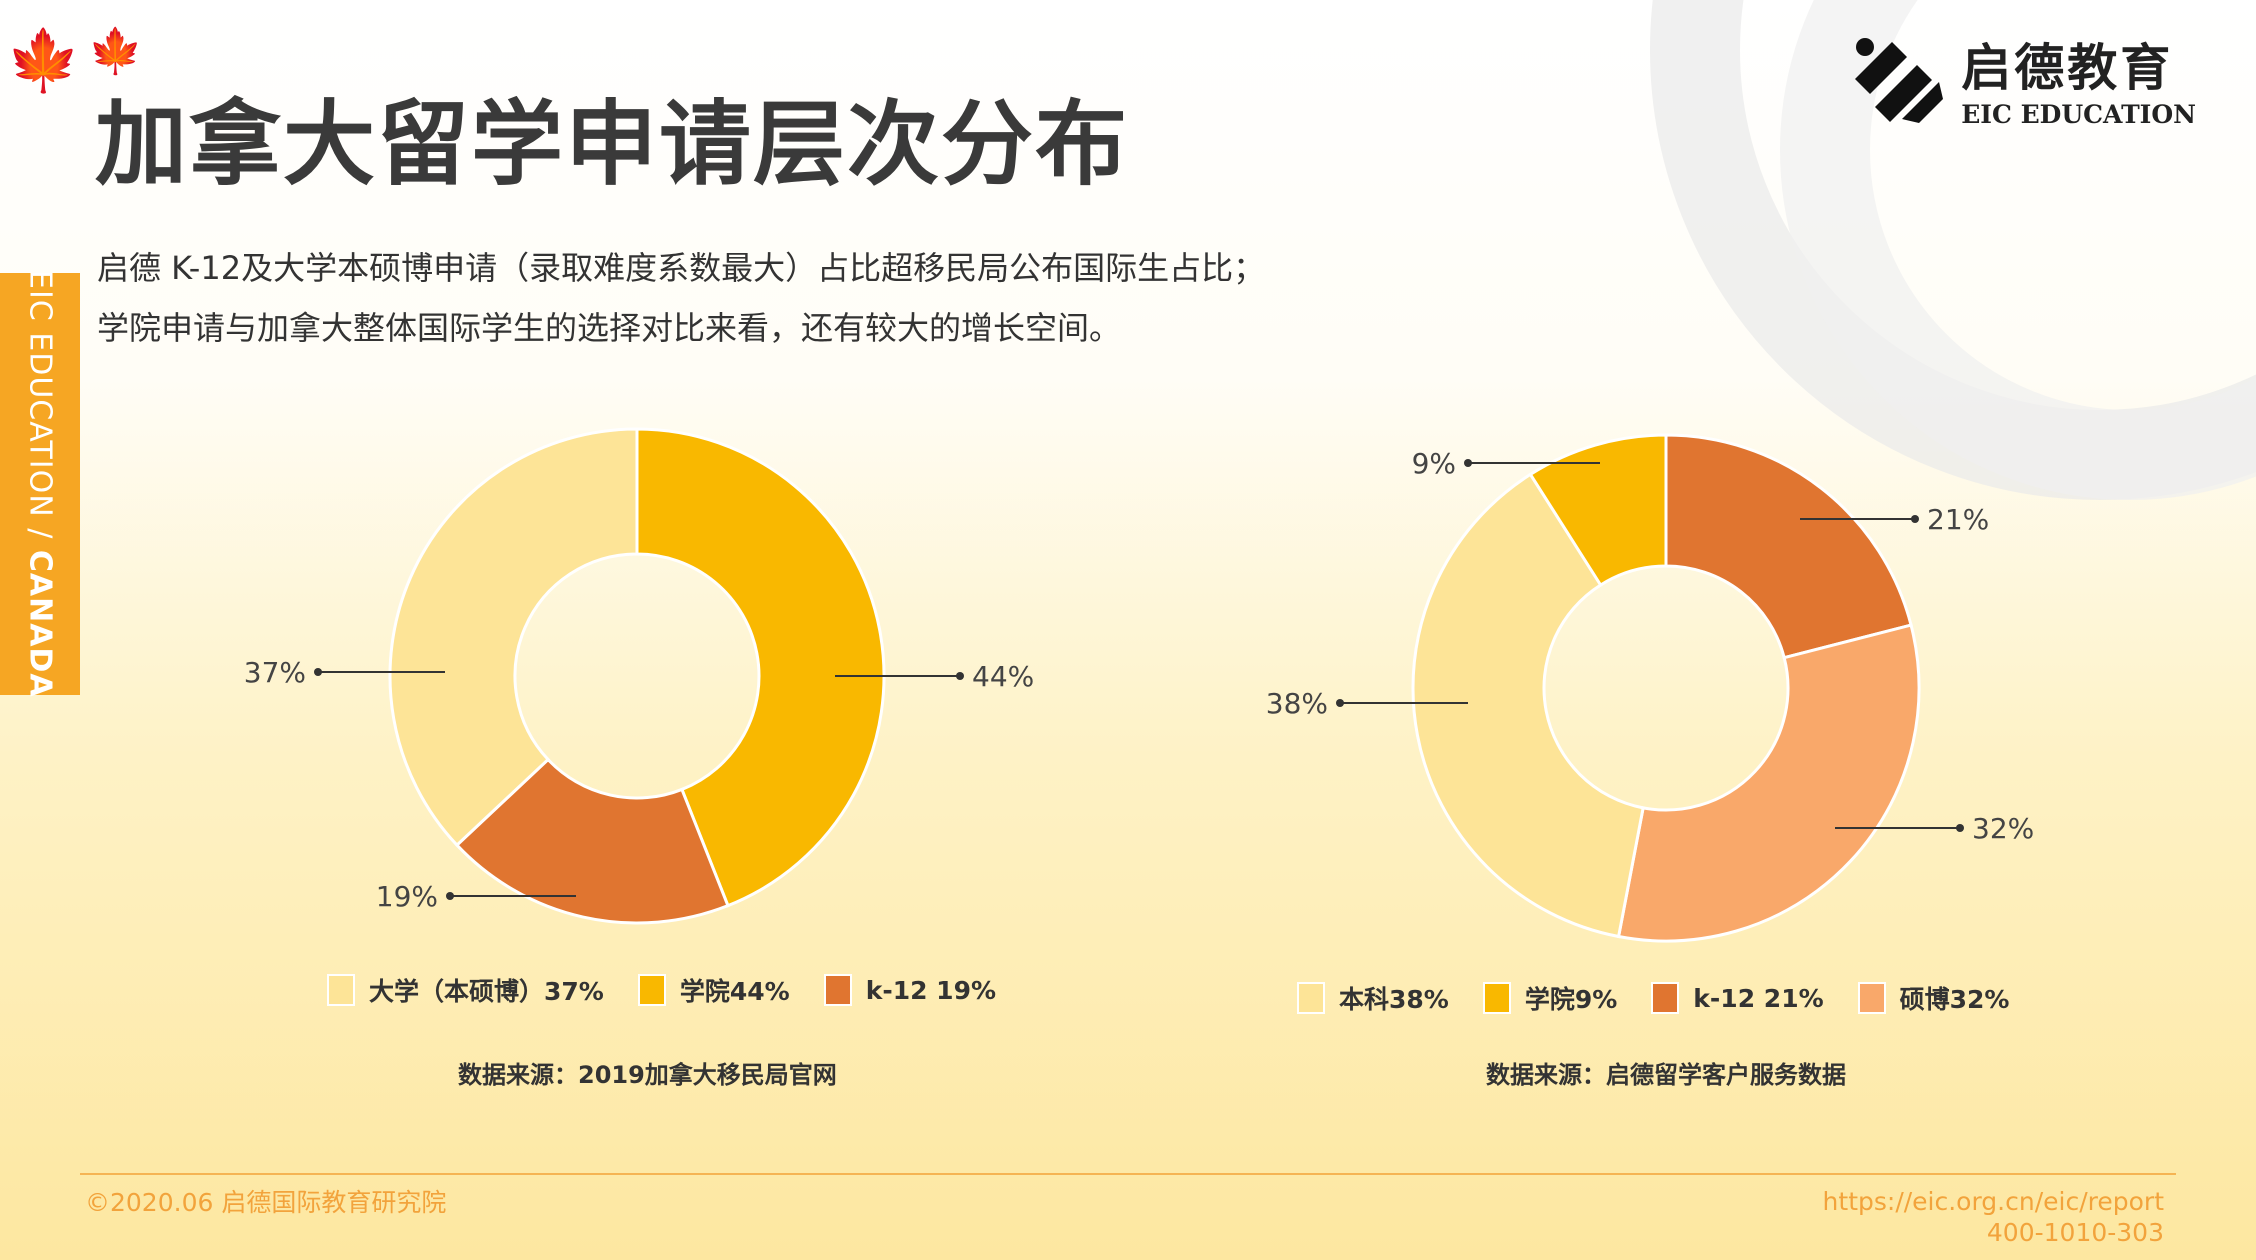 Image resolution: width=2256 pixels, height=1260 pixels. Describe the element at coordinates (2078, 114) in the screenshot. I see `logo-en: EIC EDUCATION` at that location.